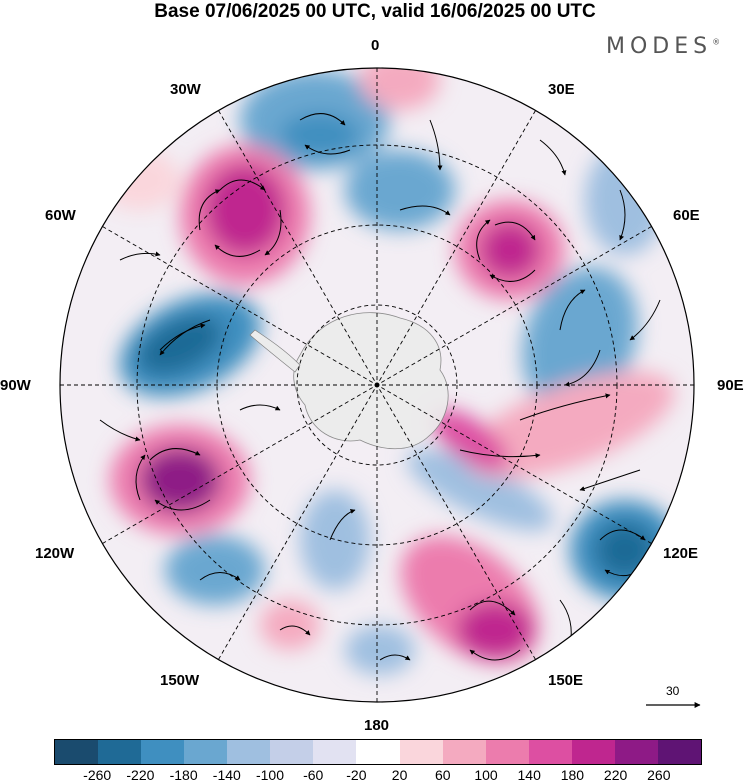 This screenshot has height=783, width=750. What do you see at coordinates (663, 46) in the screenshot?
I see `modes-logo: MODES®` at bounding box center [663, 46].